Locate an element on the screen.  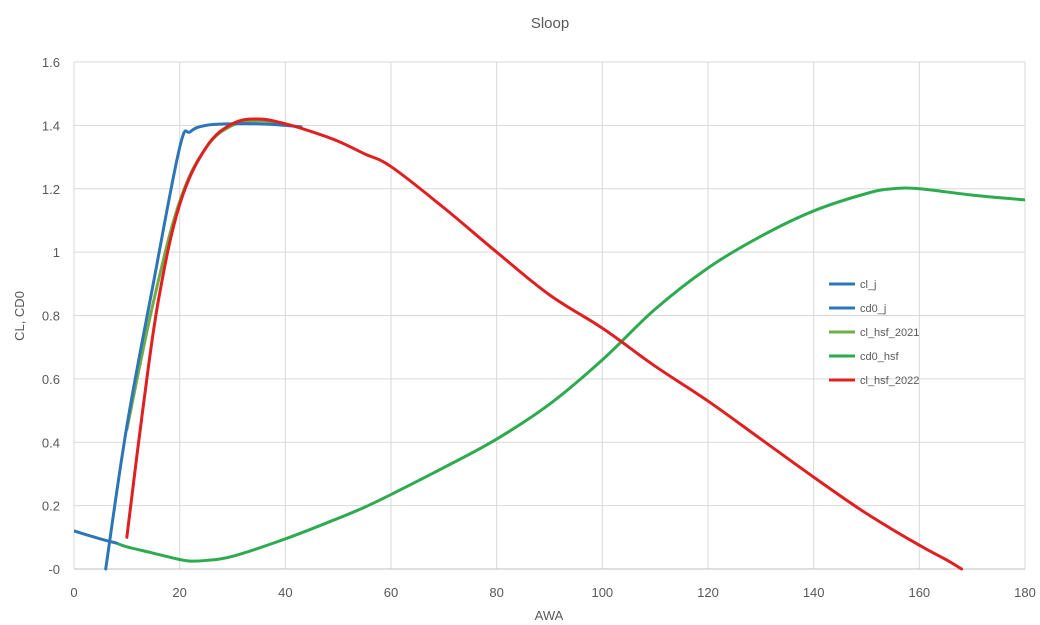
y-tick-label: 0.6 is located at coordinates (51, 379).